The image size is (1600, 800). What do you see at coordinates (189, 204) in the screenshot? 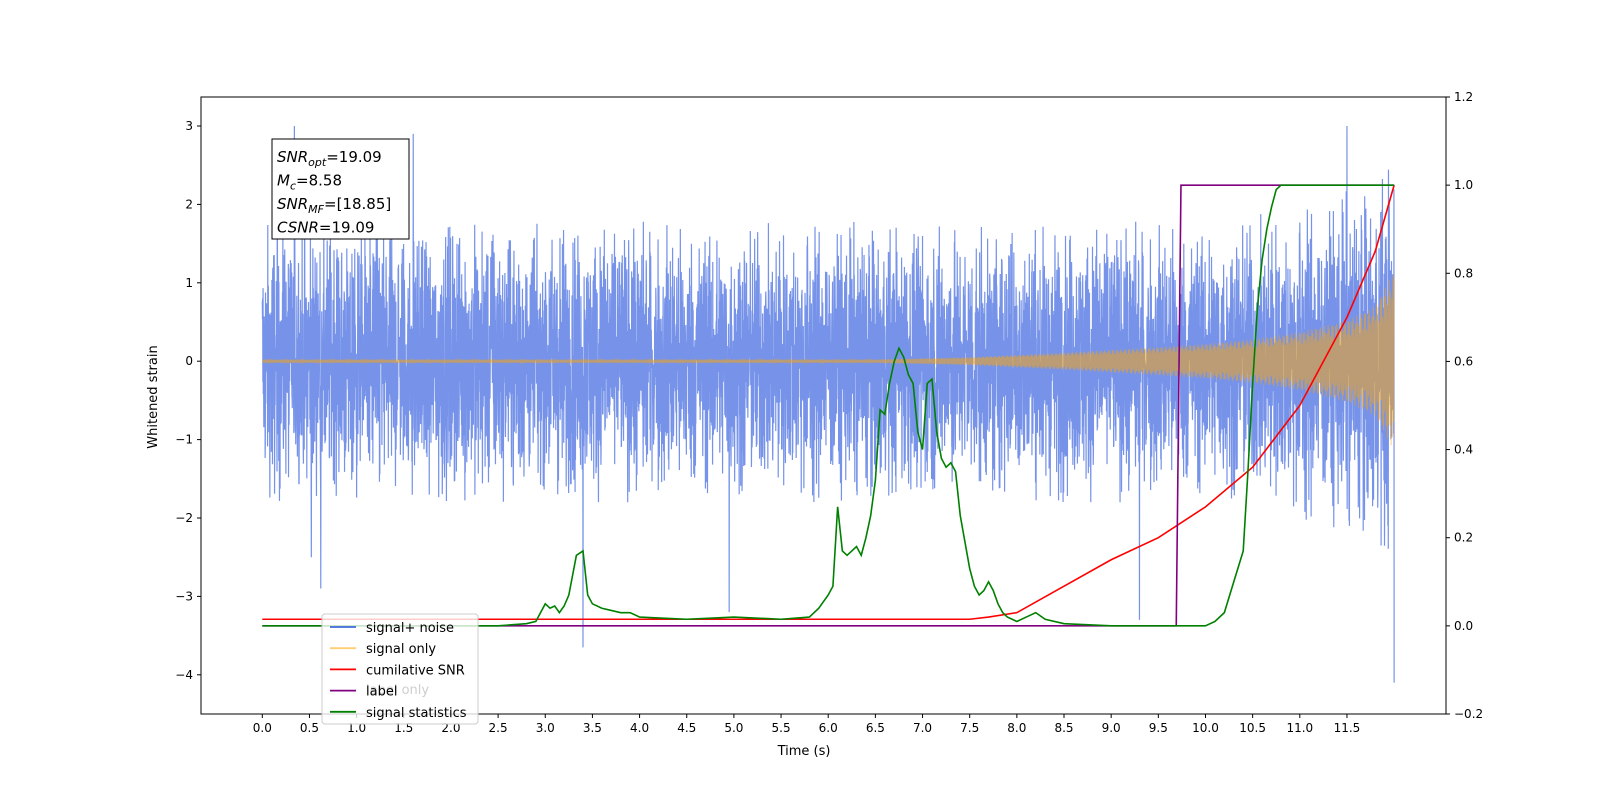
I see `y-tick-label-left: 2` at bounding box center [189, 204].